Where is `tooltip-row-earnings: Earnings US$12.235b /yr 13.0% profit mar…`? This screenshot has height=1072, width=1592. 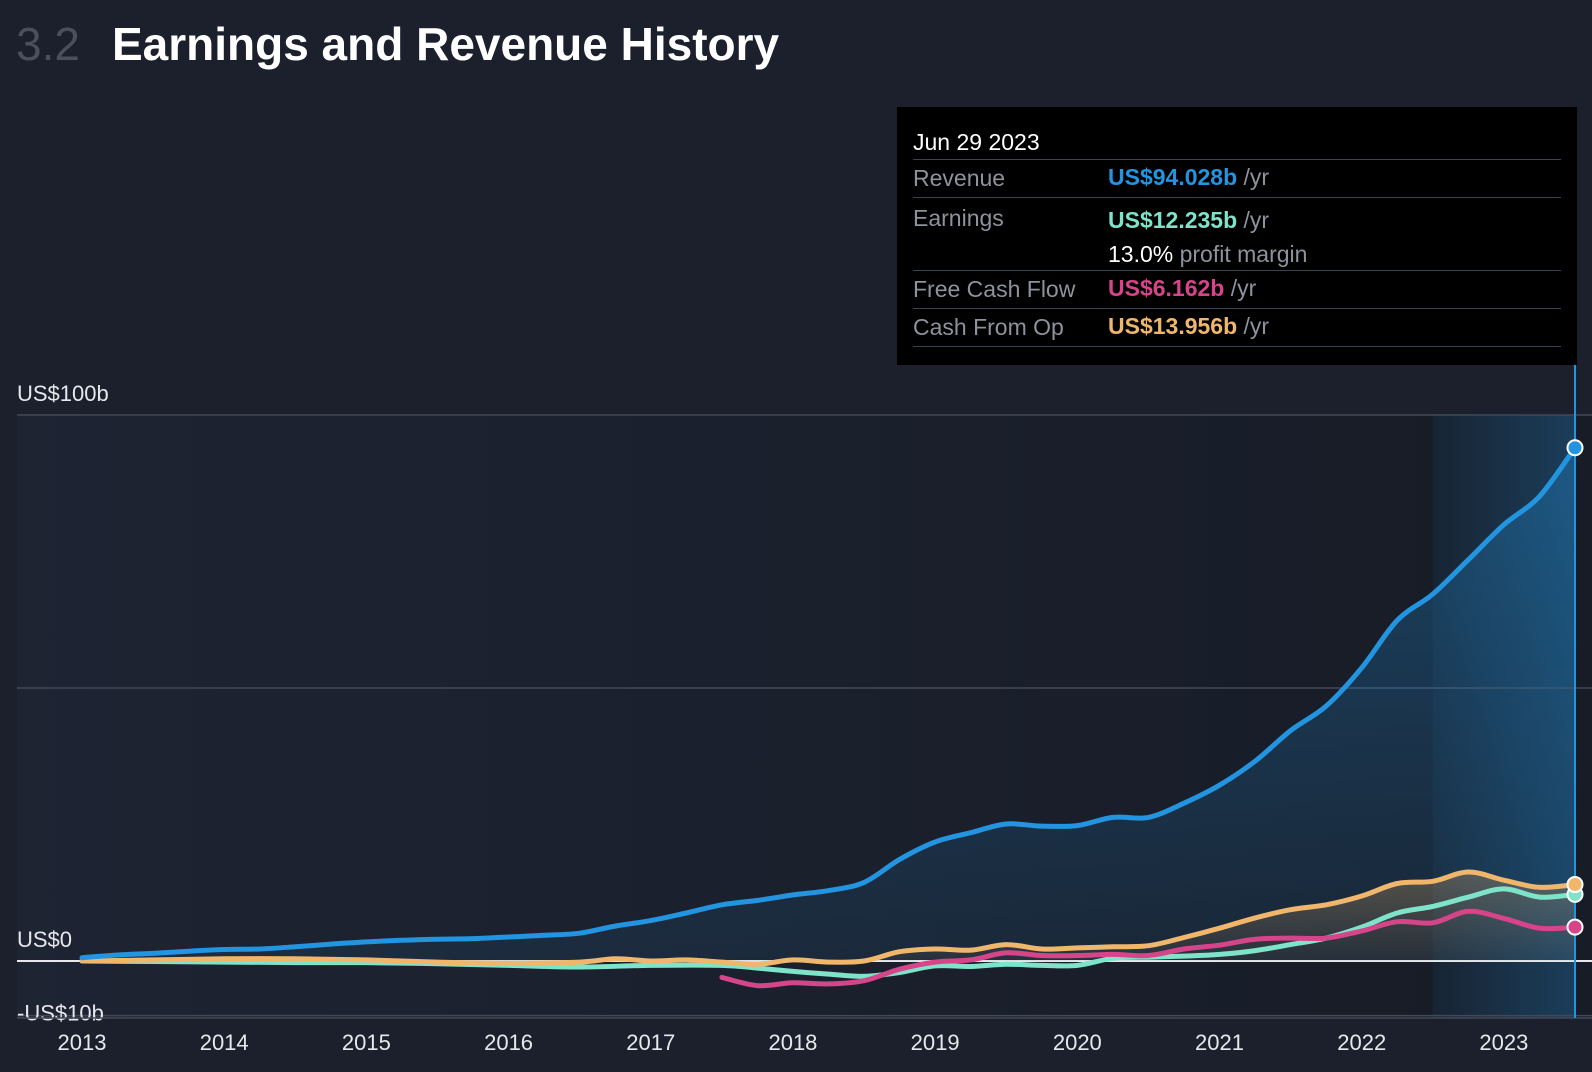
tooltip-row-earnings: Earnings US$12.235b /yr 13.0% profit mar… is located at coordinates (1237, 234).